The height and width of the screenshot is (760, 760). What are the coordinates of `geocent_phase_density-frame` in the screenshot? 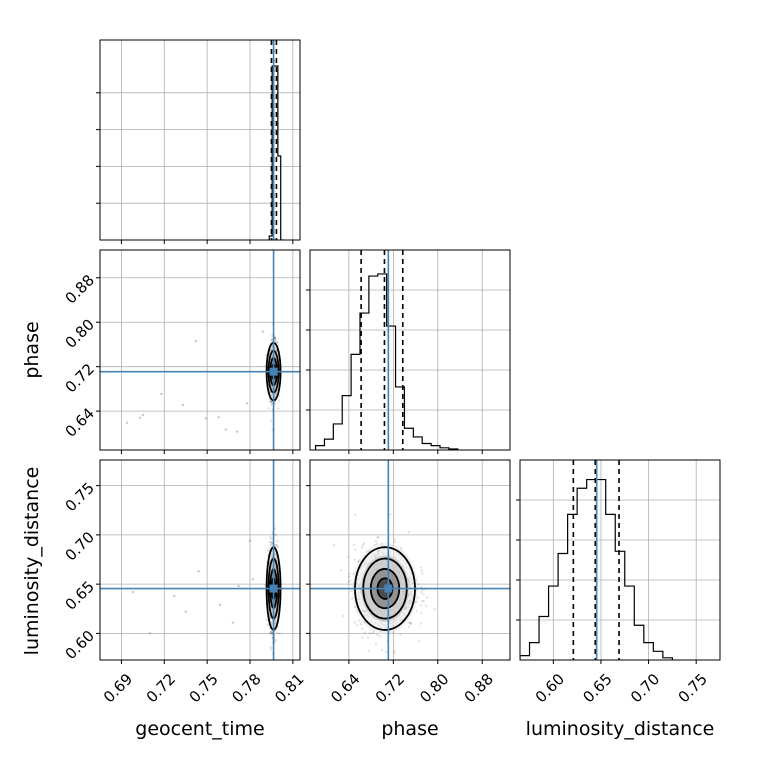 It's located at (200, 350).